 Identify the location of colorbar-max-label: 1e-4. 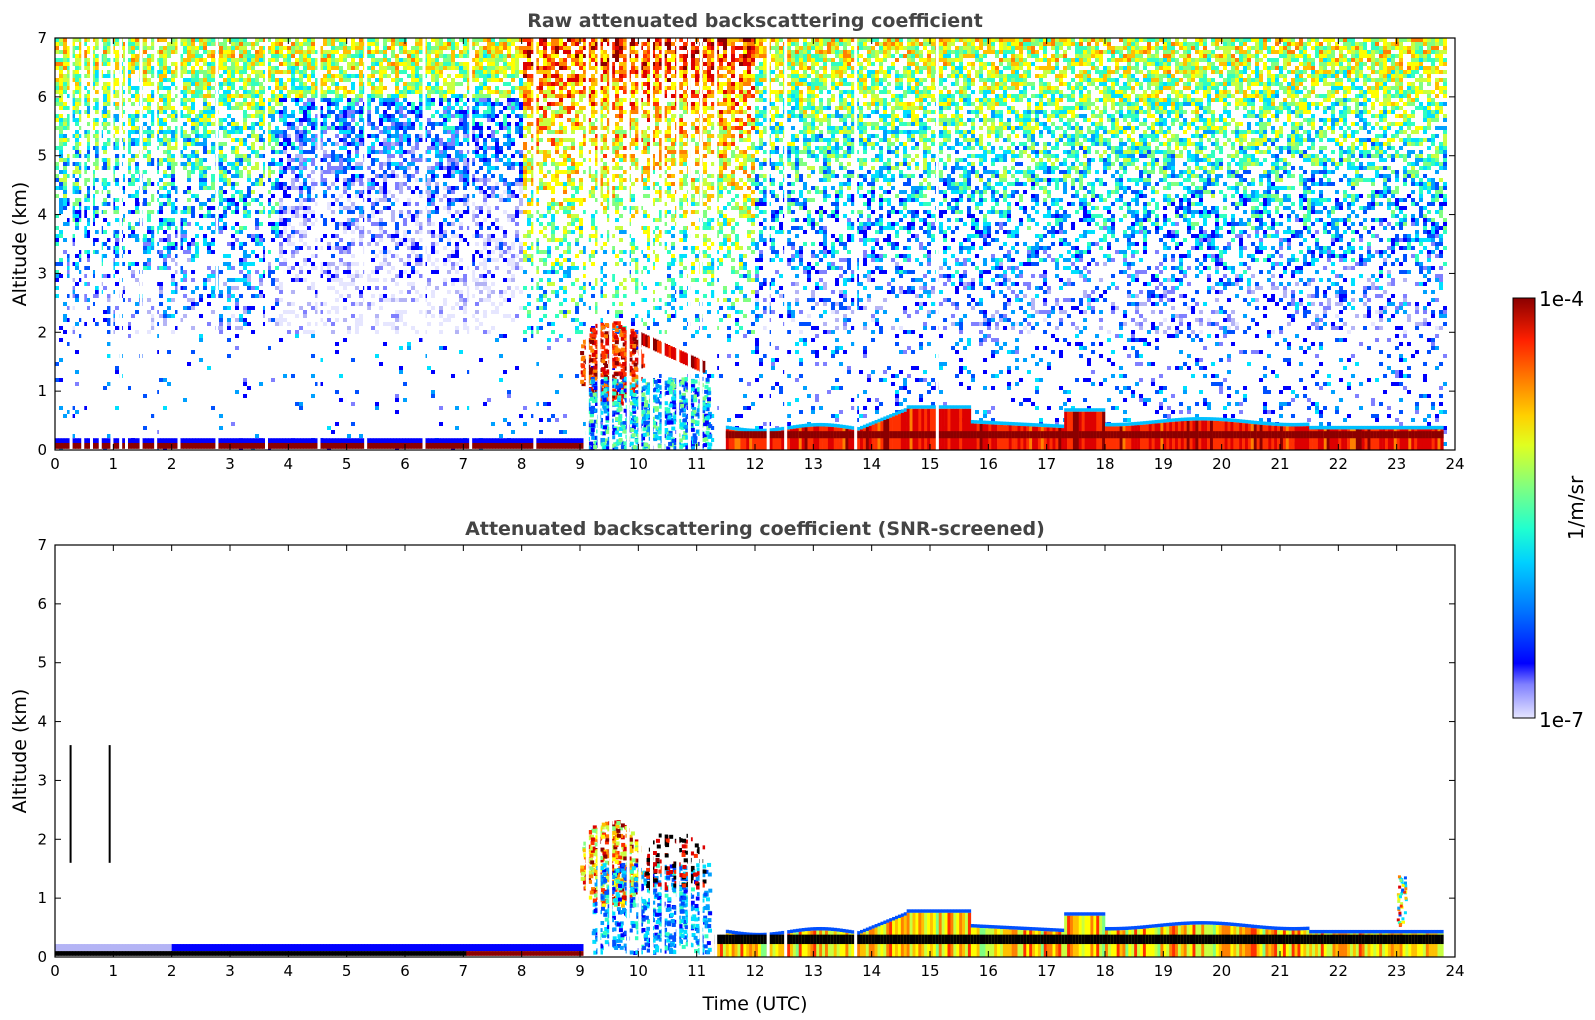
(1561, 299).